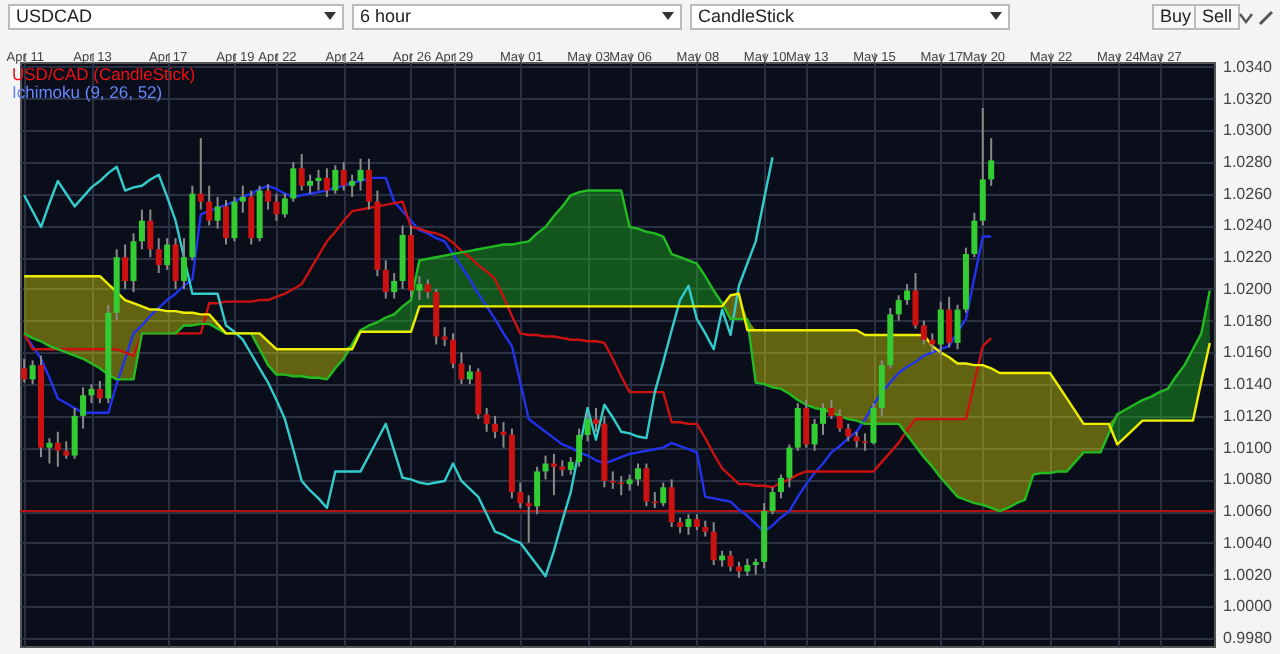 The width and height of the screenshot is (1280, 654). What do you see at coordinates (1248, 225) in the screenshot?
I see `y-tick-label: 1.0240` at bounding box center [1248, 225].